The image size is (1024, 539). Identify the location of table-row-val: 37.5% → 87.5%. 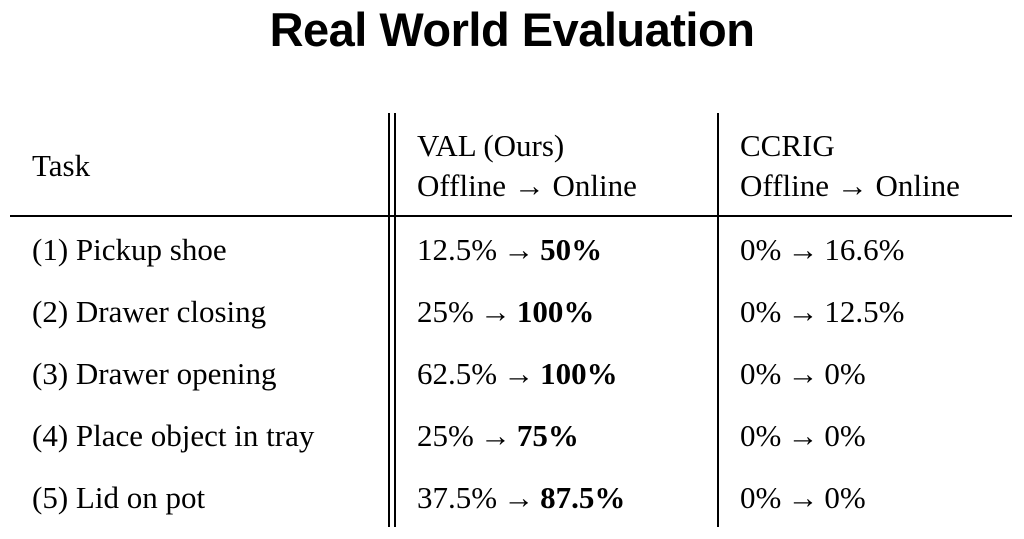
(521, 498).